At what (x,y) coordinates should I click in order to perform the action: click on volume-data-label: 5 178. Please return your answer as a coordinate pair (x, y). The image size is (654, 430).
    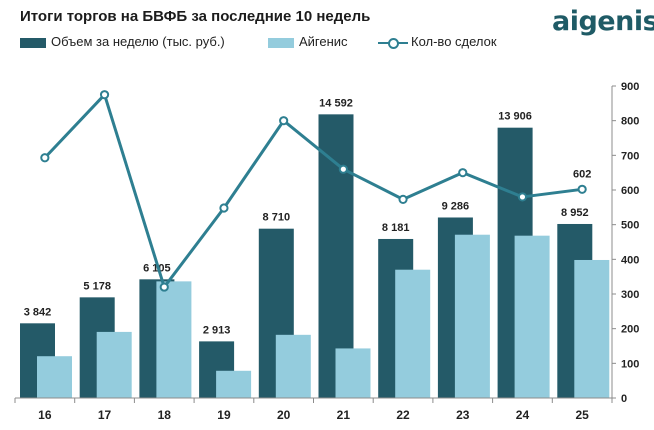
    Looking at the image, I should click on (97, 286).